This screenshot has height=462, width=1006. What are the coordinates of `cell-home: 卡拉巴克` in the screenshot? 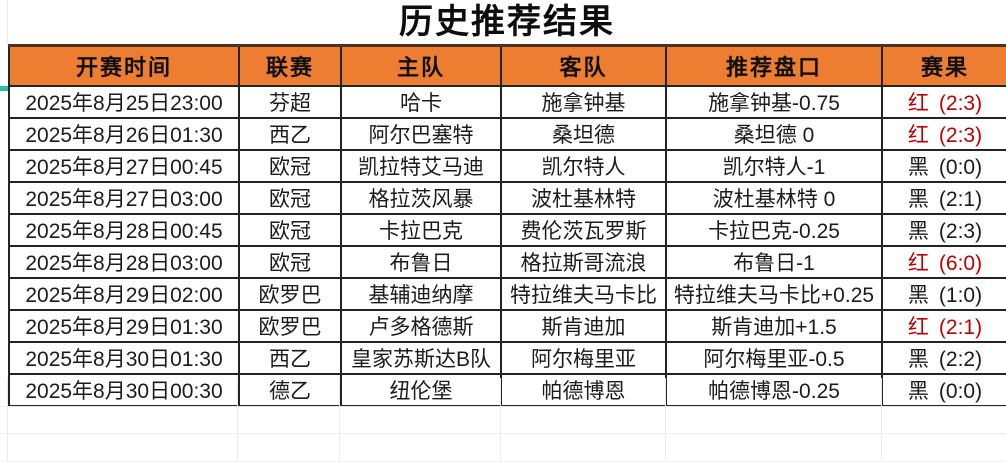 It's located at (421, 230).